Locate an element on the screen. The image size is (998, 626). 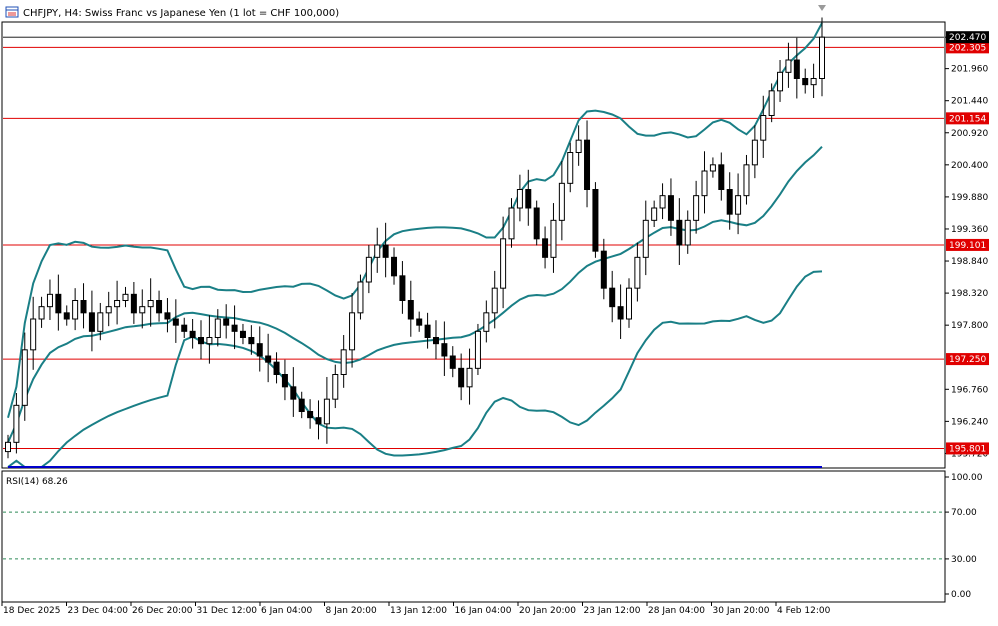
time-tick-label: 20 Jan 20:00 is located at coordinates (547, 611).